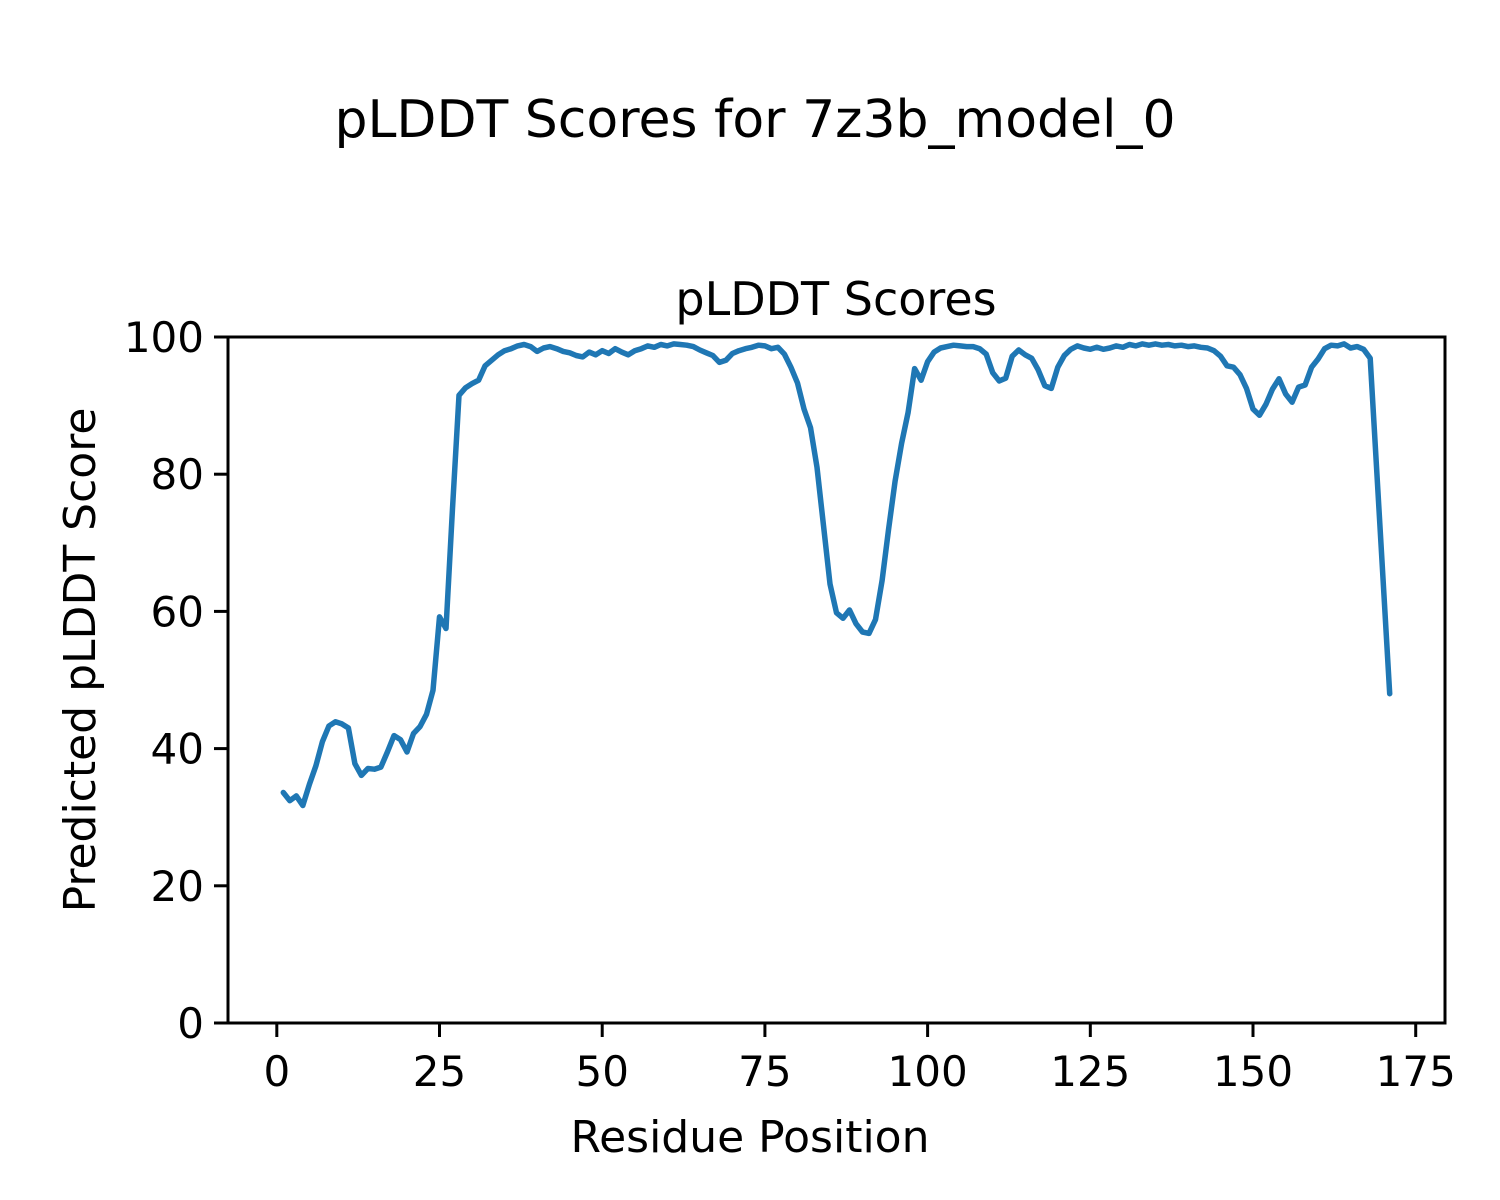 The height and width of the screenshot is (1200, 1500). What do you see at coordinates (1253, 1071) in the screenshot?
I see `x-tick-label: 150` at bounding box center [1253, 1071].